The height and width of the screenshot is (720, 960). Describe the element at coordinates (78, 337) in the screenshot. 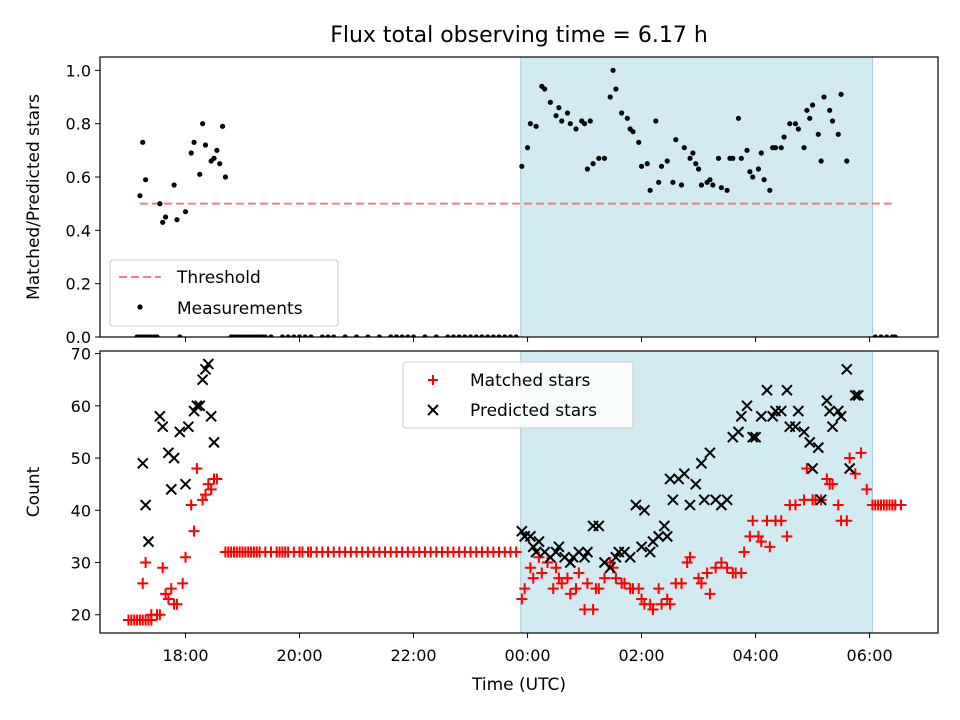

I see `y-tick-label: 0.0` at that location.